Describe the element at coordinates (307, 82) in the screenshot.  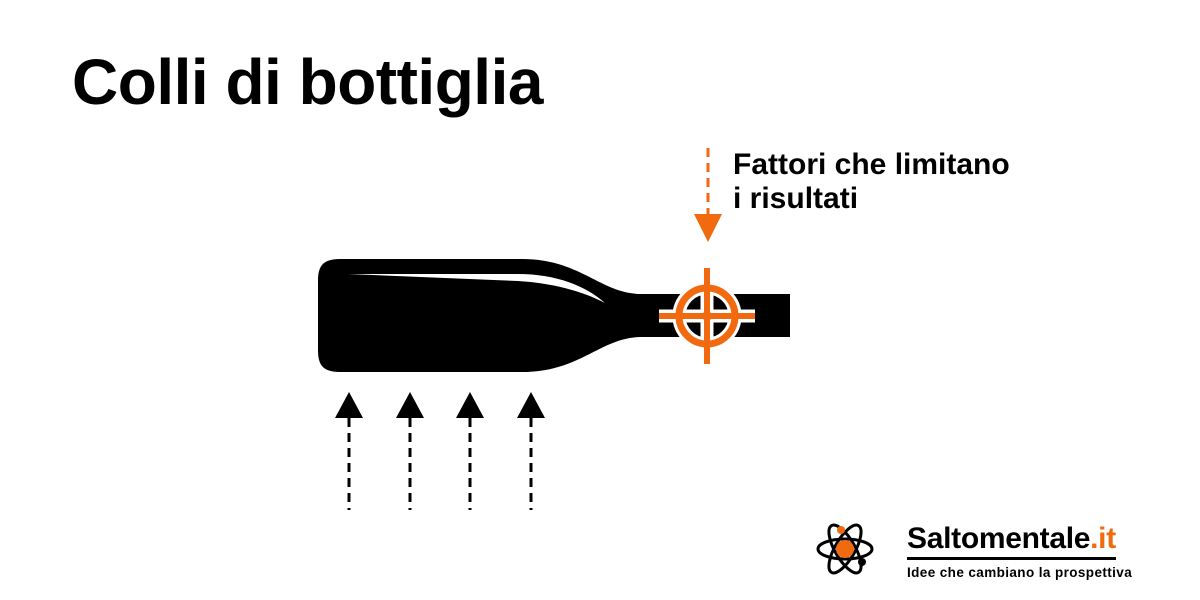
I see `page-title: Colli di bottiglia` at that location.